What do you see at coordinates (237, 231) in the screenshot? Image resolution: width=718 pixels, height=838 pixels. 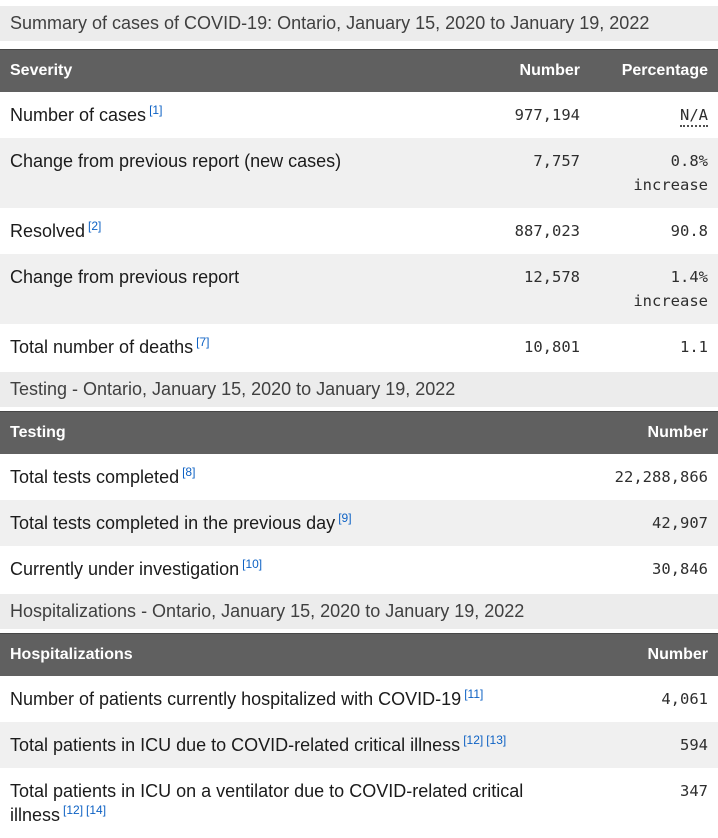 I see `row-label-cell: Resolved [2]` at bounding box center [237, 231].